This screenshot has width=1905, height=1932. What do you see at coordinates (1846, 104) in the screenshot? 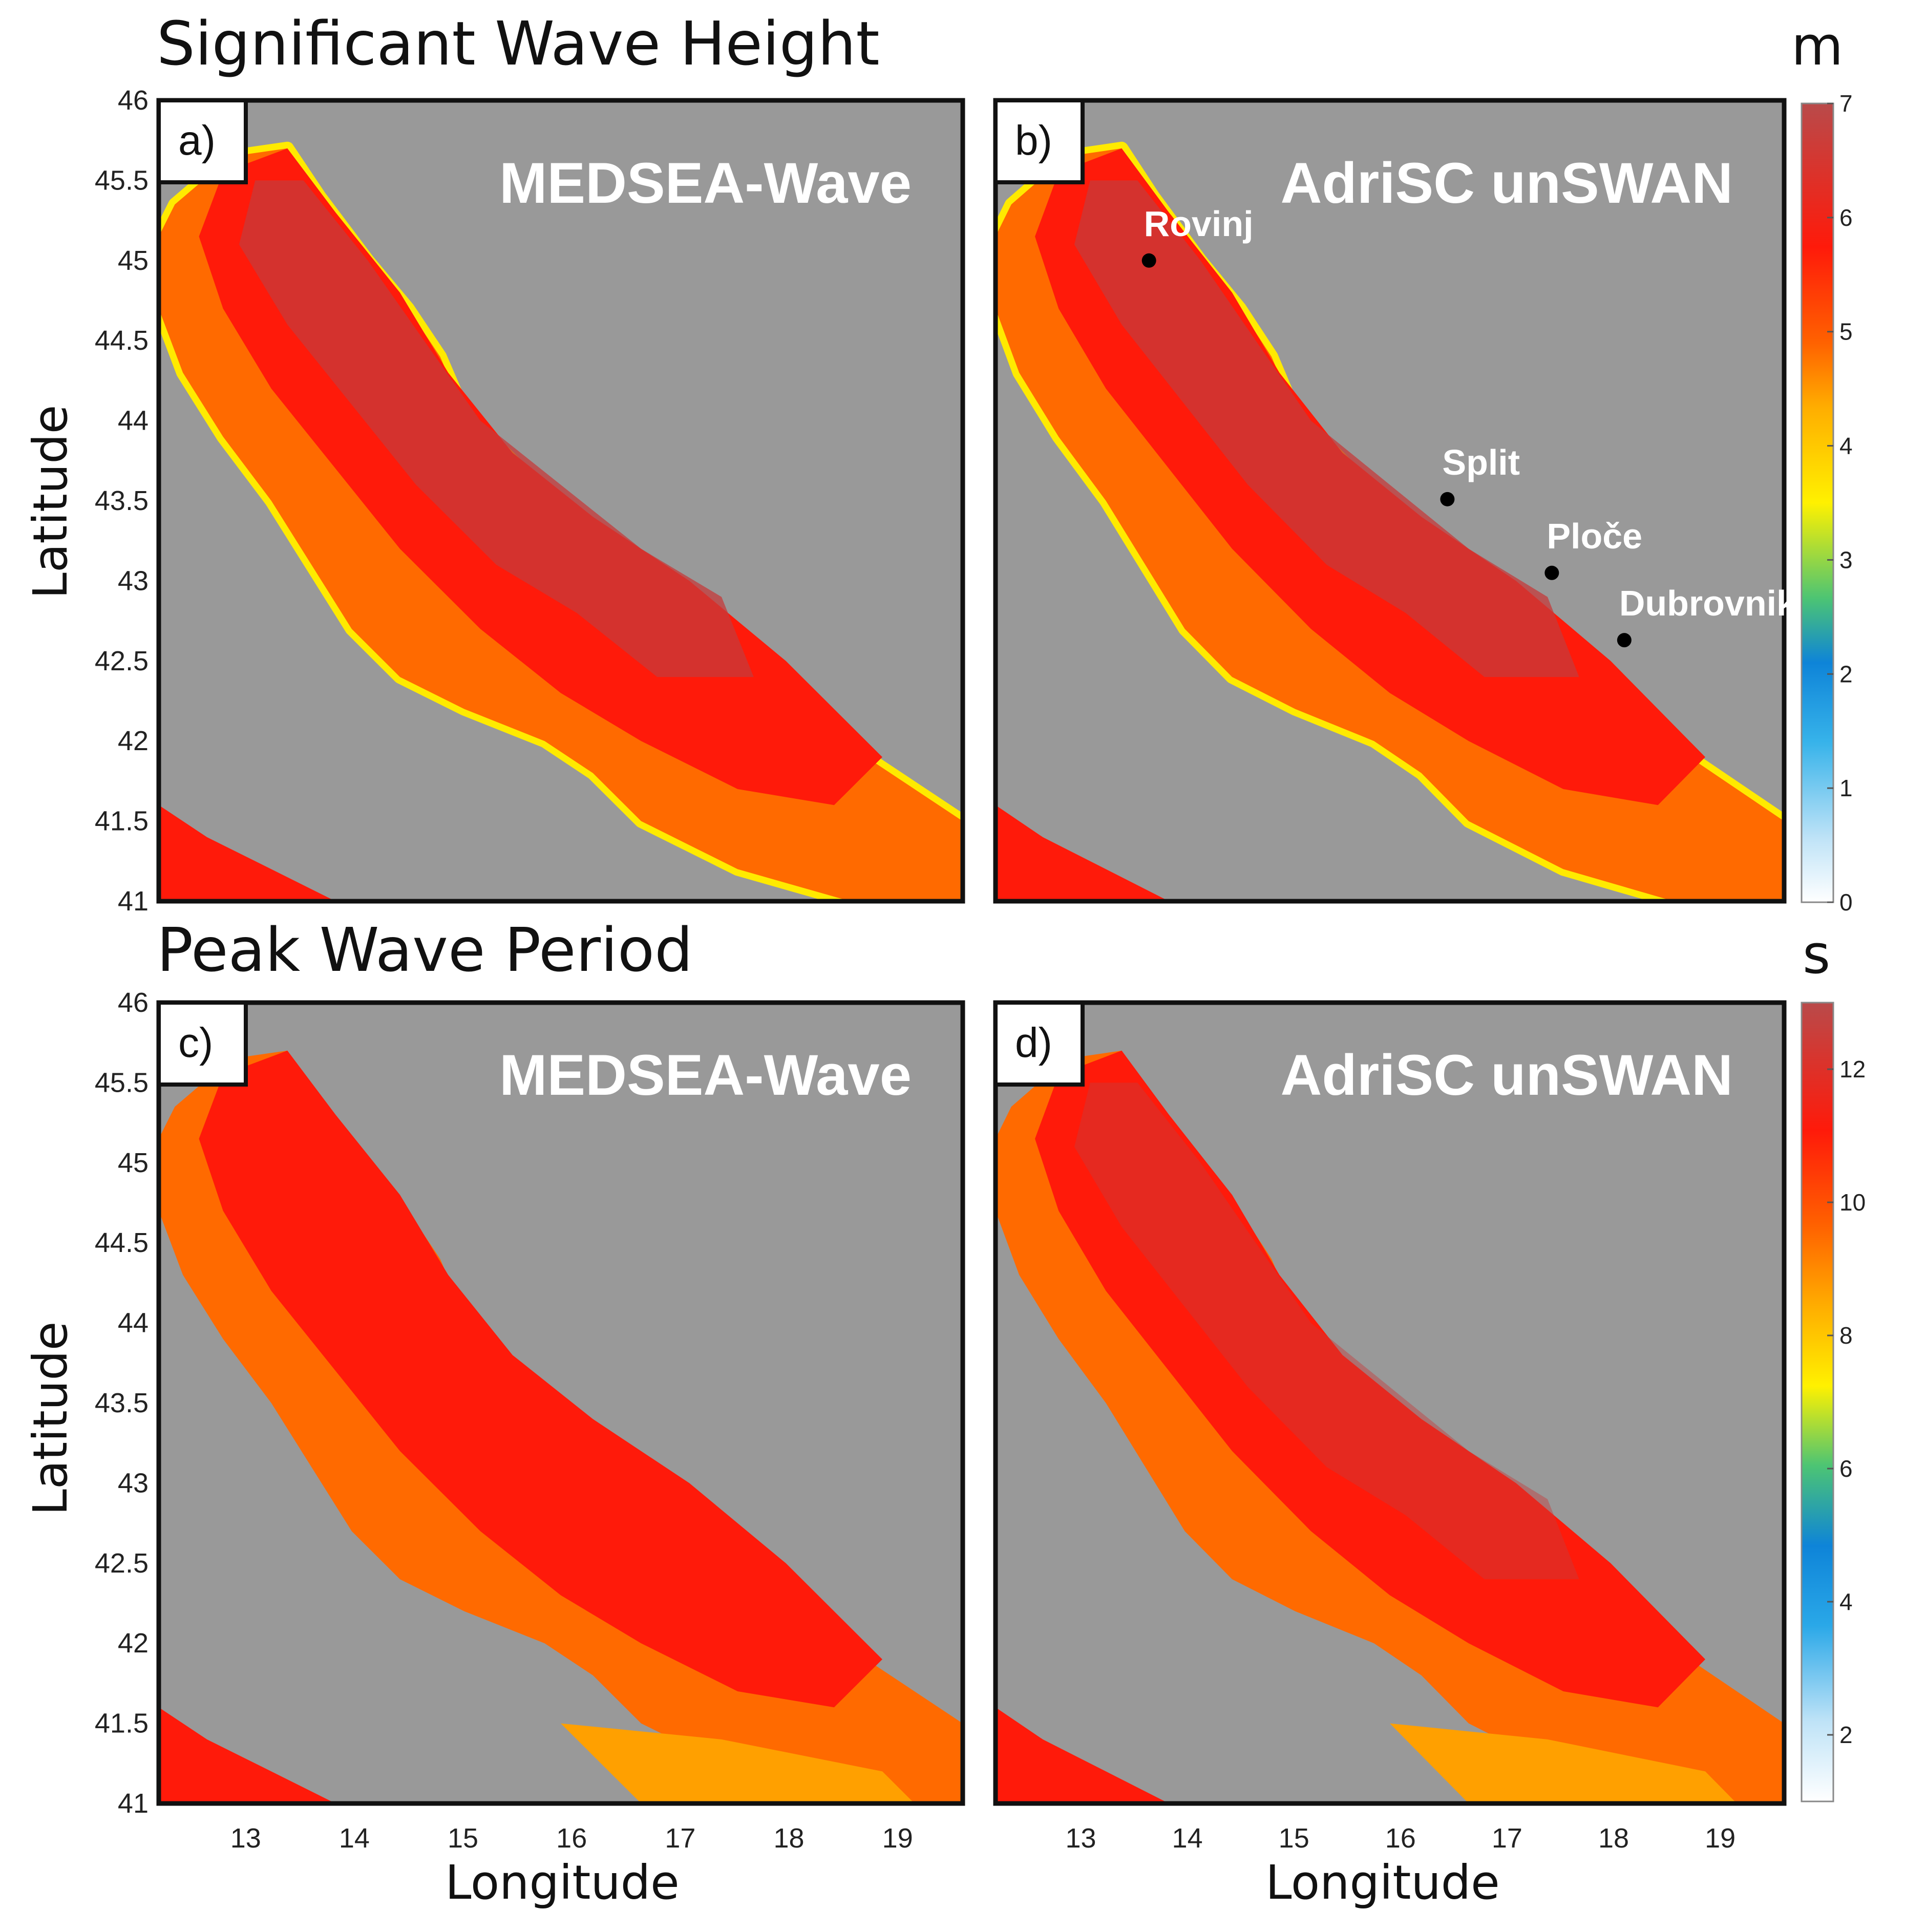
I see `colorbar-tick: 7` at bounding box center [1846, 104].